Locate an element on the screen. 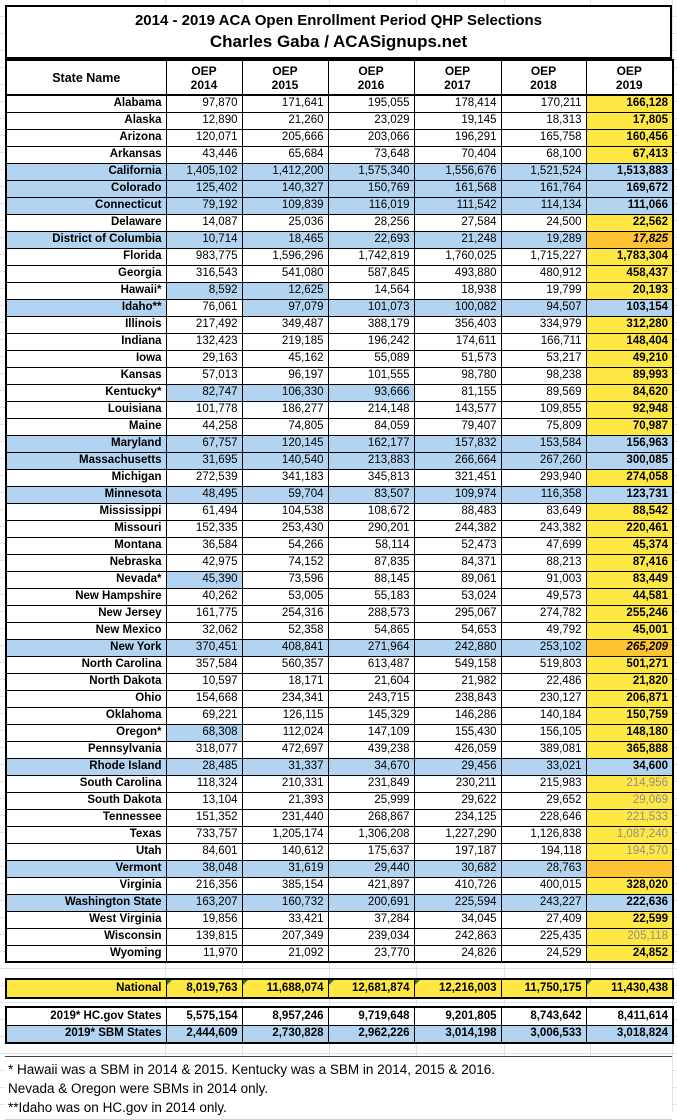  oep-2015-cell: 126,115 is located at coordinates (285, 715).